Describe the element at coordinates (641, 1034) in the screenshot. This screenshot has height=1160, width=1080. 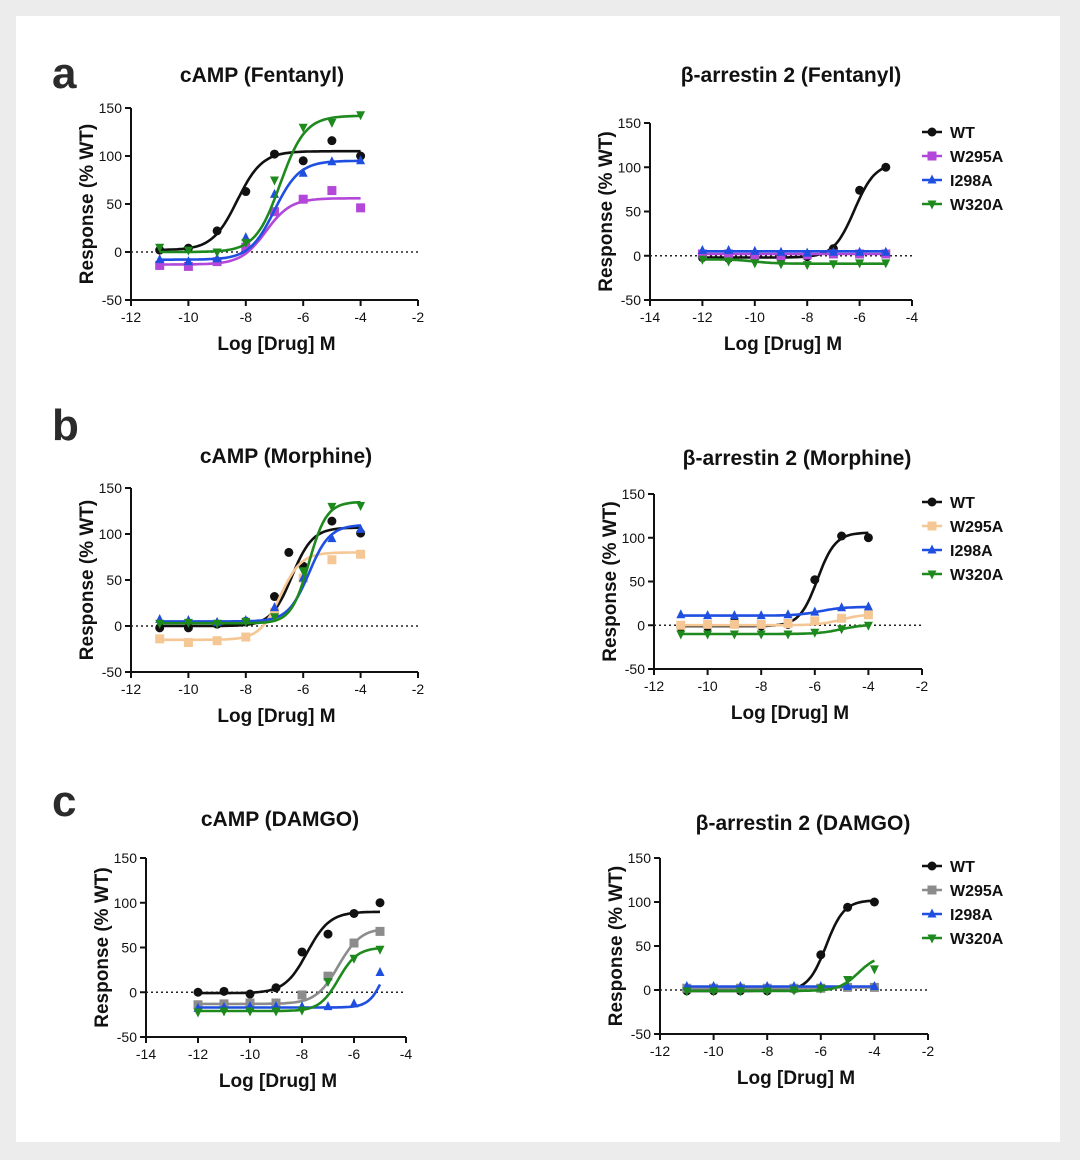
I see `y-tick-label: -50` at that location.